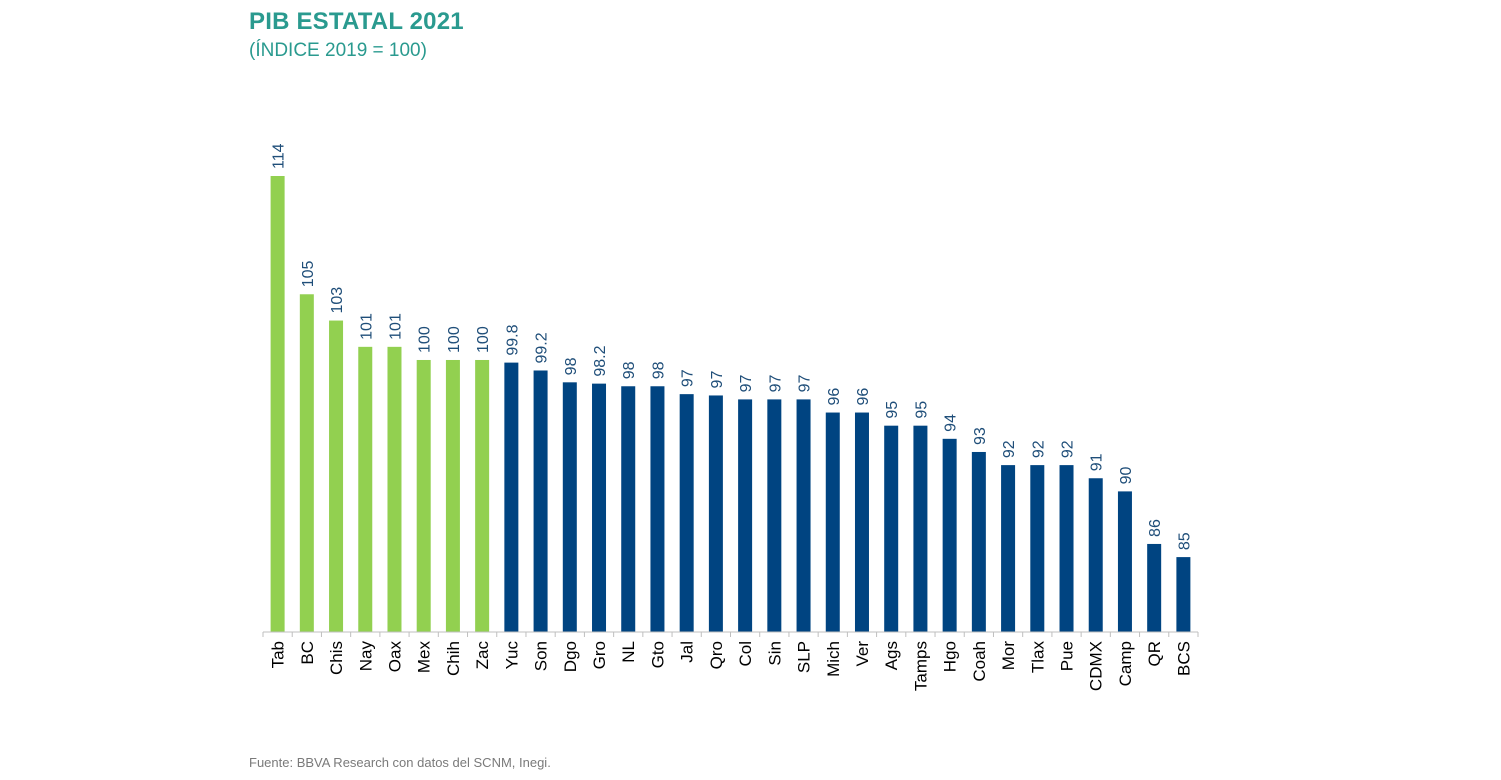  What do you see at coordinates (1155, 528) in the screenshot?
I see `value-label-qr: 86` at bounding box center [1155, 528].